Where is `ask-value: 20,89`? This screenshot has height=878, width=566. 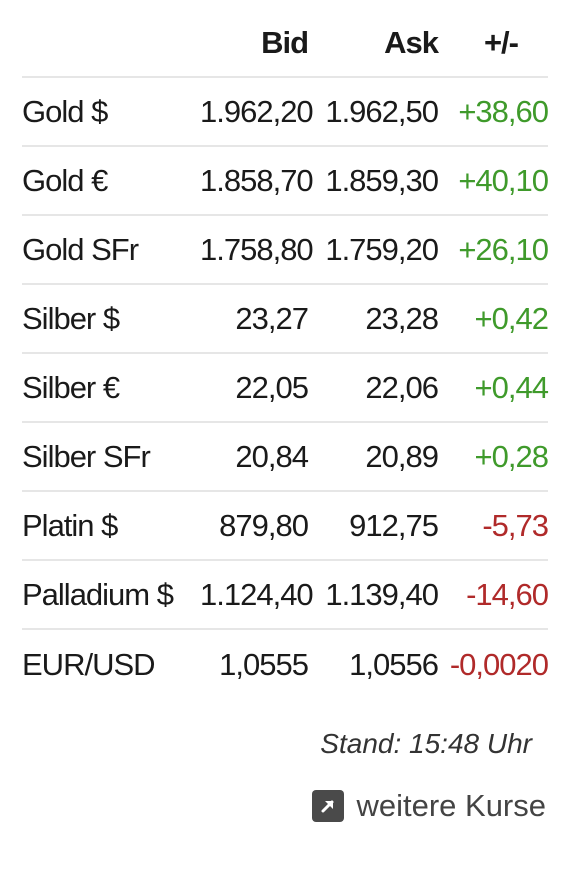 ask-value: 20,89 is located at coordinates (402, 456).